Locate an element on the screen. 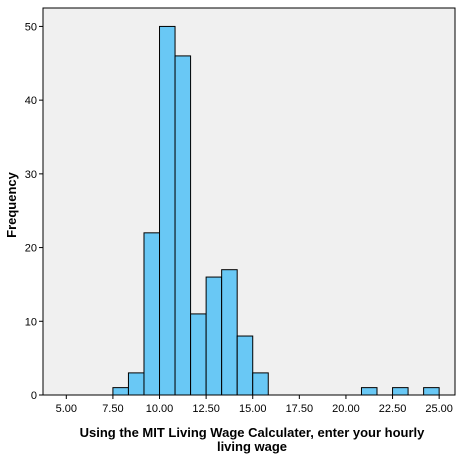 The height and width of the screenshot is (459, 464). y-axis-title: Frequency is located at coordinates (11, 204).